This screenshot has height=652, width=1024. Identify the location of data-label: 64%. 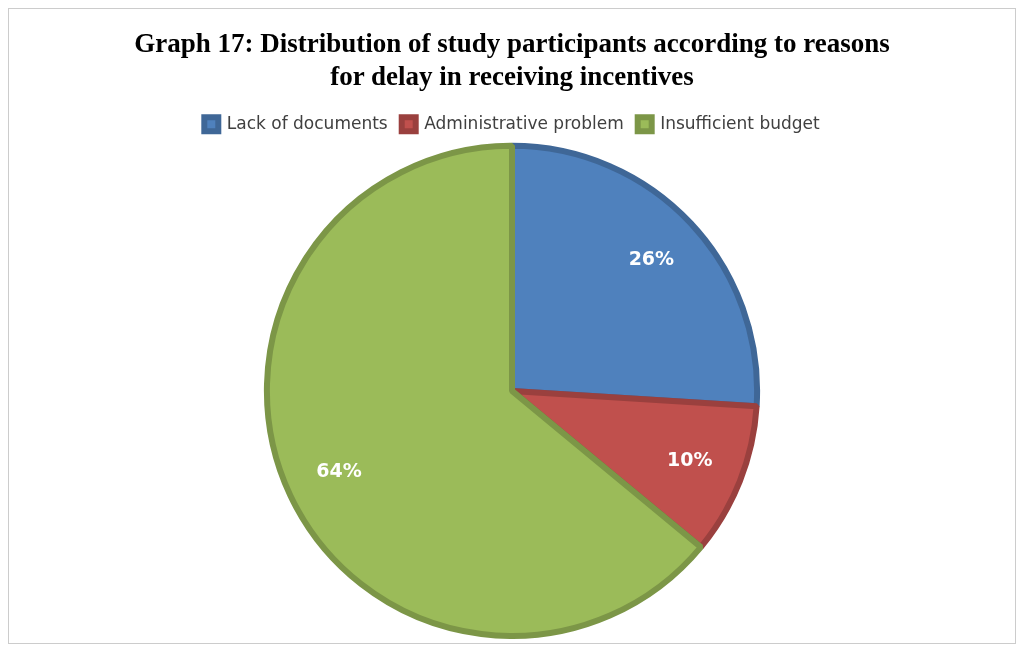
(339, 470).